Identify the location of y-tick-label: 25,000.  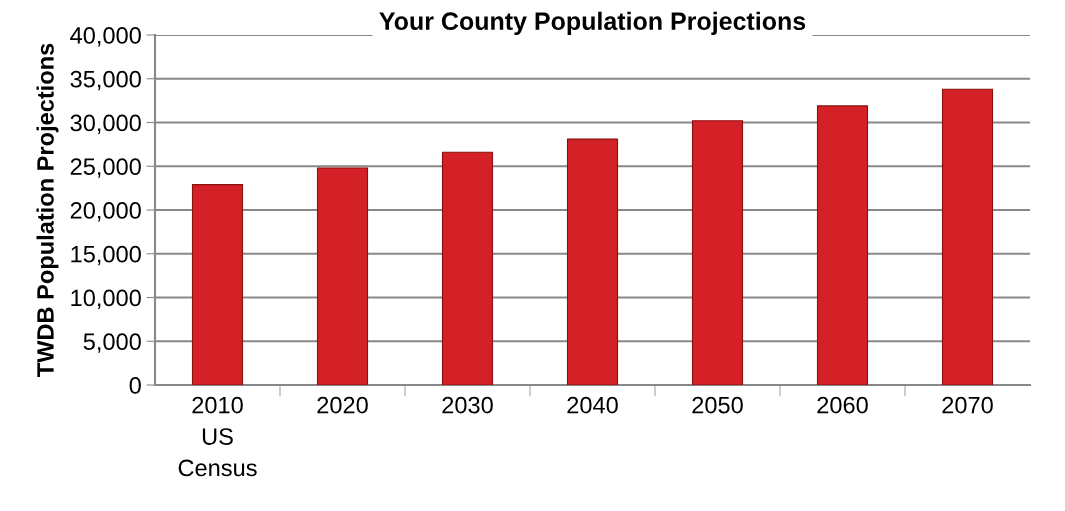
(105, 168).